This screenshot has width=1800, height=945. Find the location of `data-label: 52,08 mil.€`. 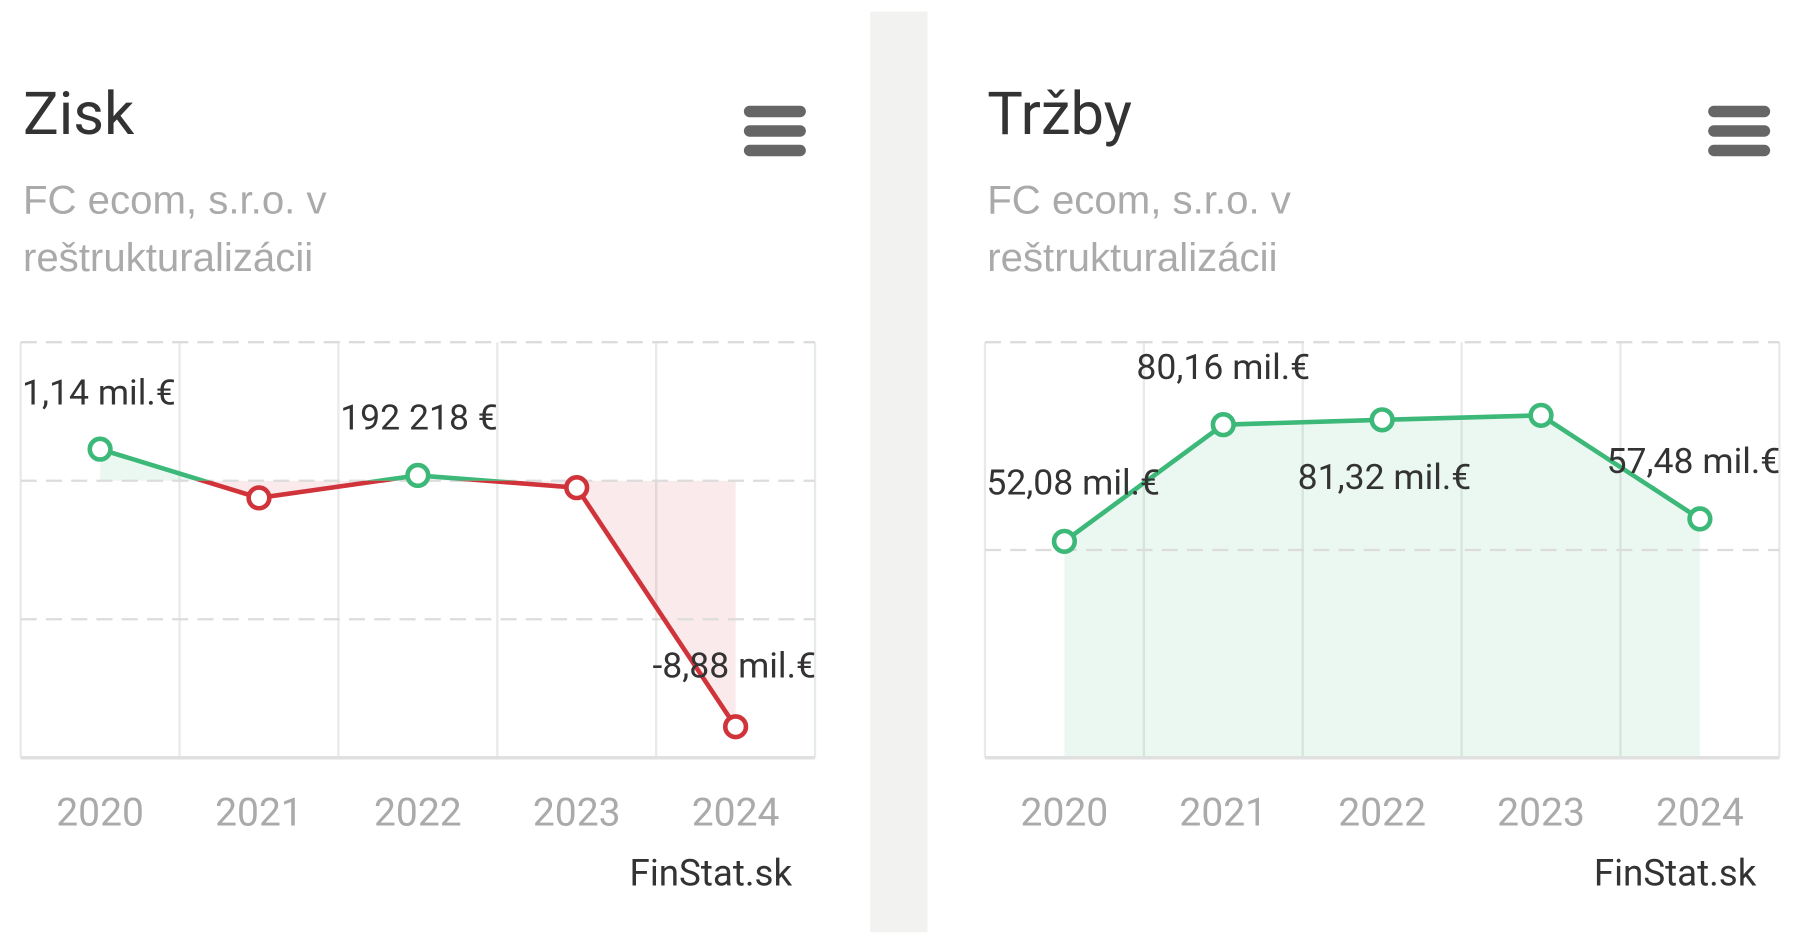

data-label: 52,08 mil.€ is located at coordinates (1073, 482).